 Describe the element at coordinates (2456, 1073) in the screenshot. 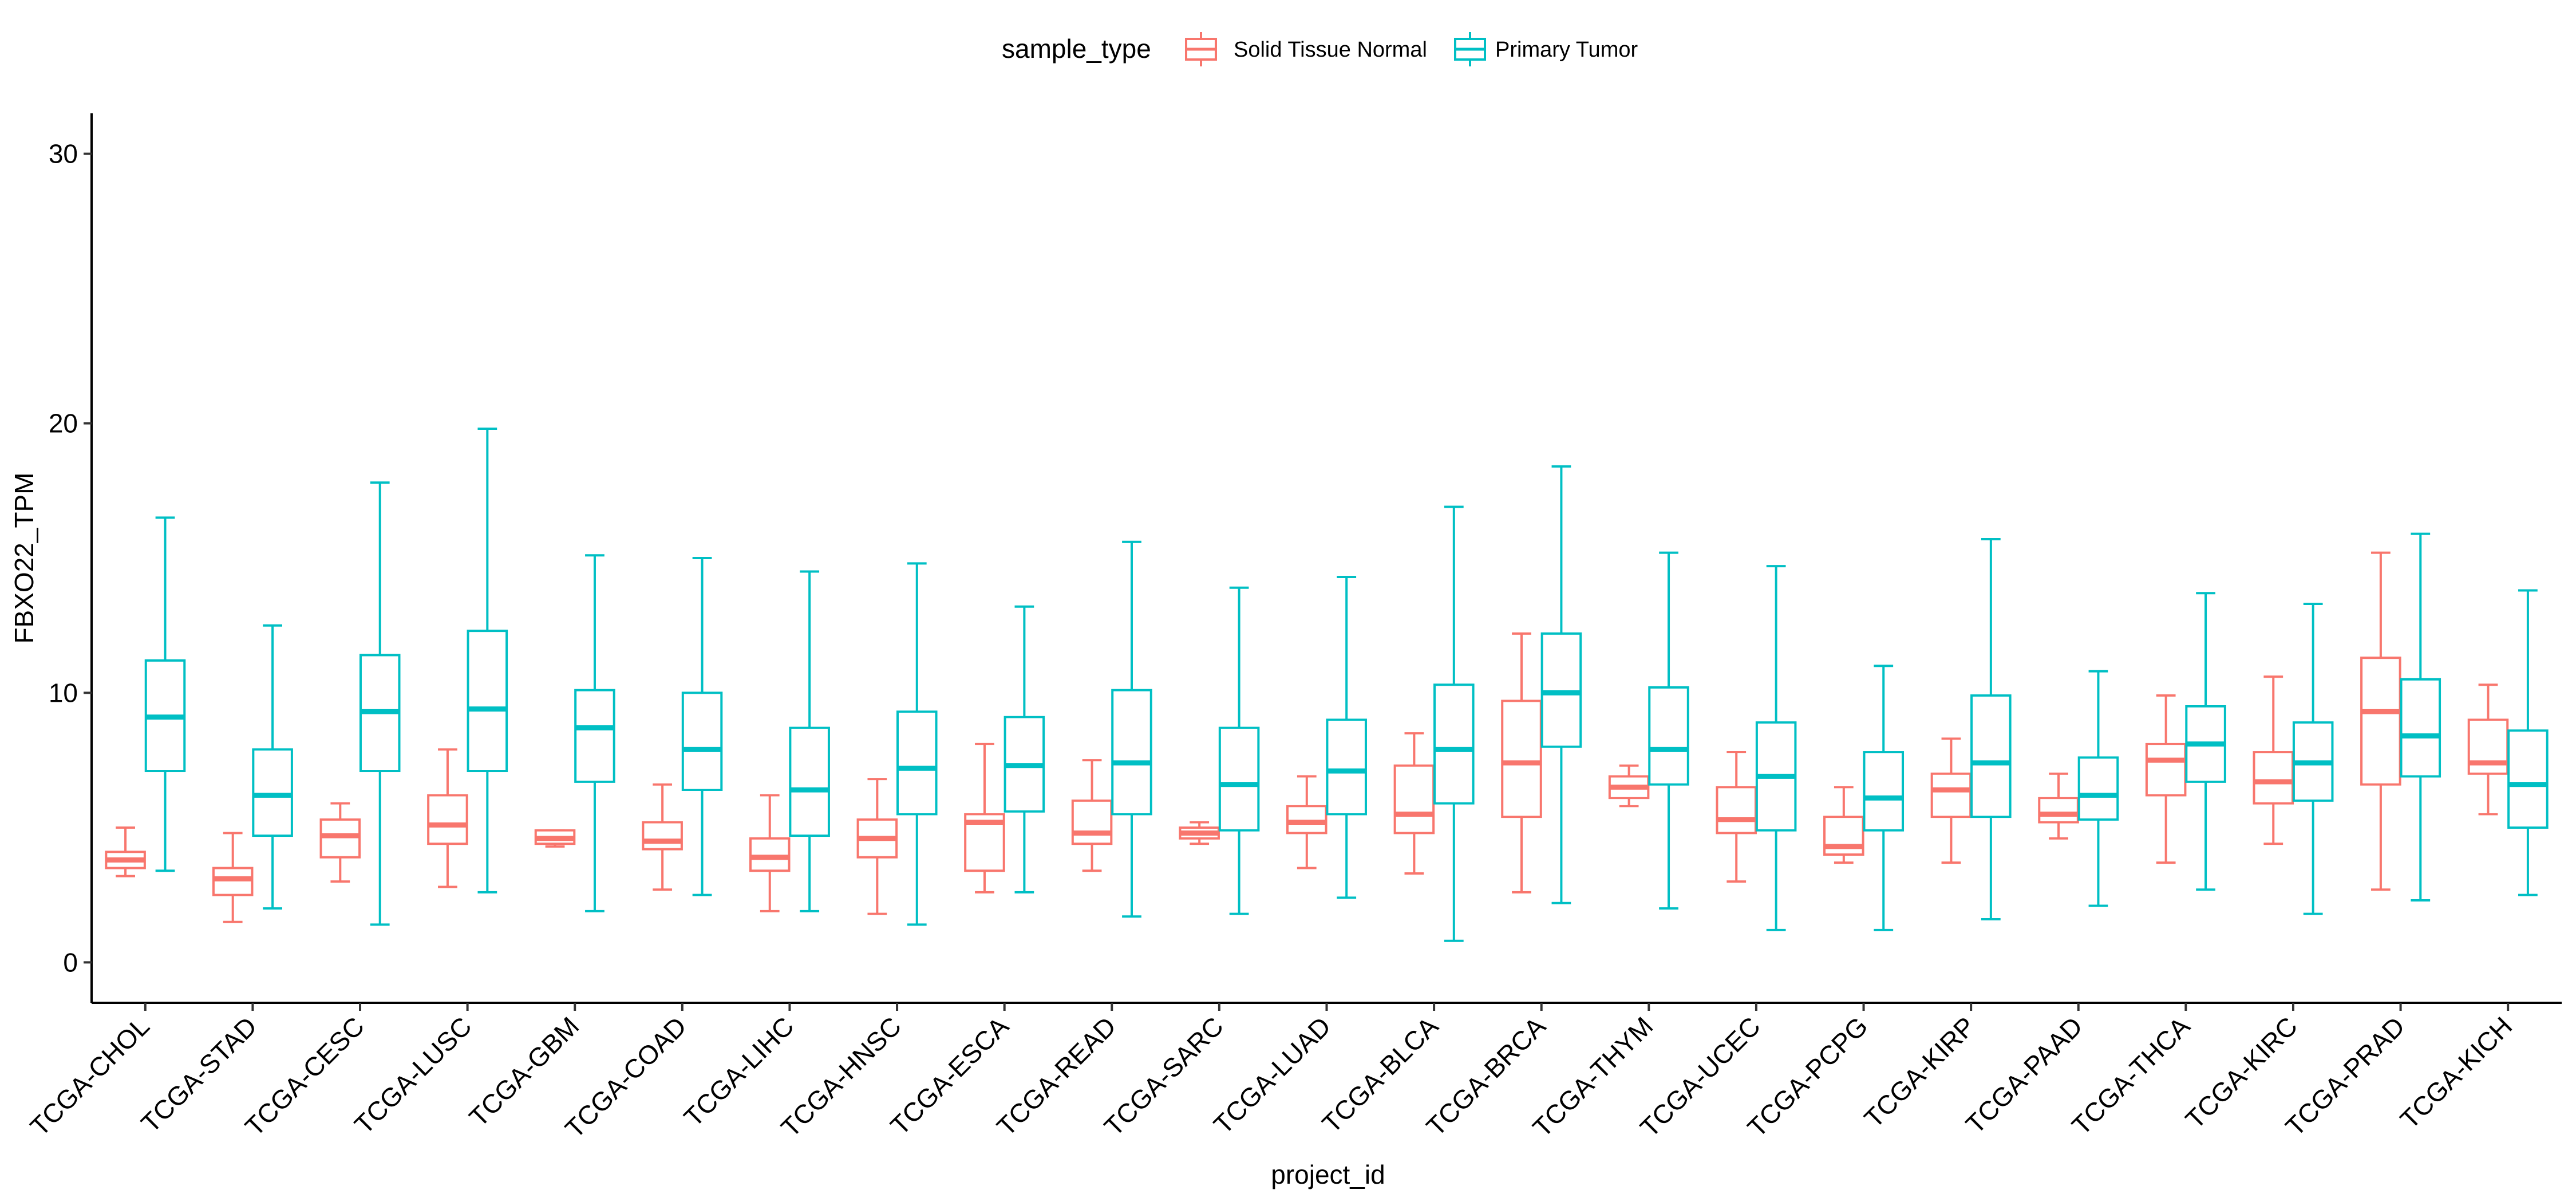

I see `x-tick-label: TCGA-KICH` at that location.